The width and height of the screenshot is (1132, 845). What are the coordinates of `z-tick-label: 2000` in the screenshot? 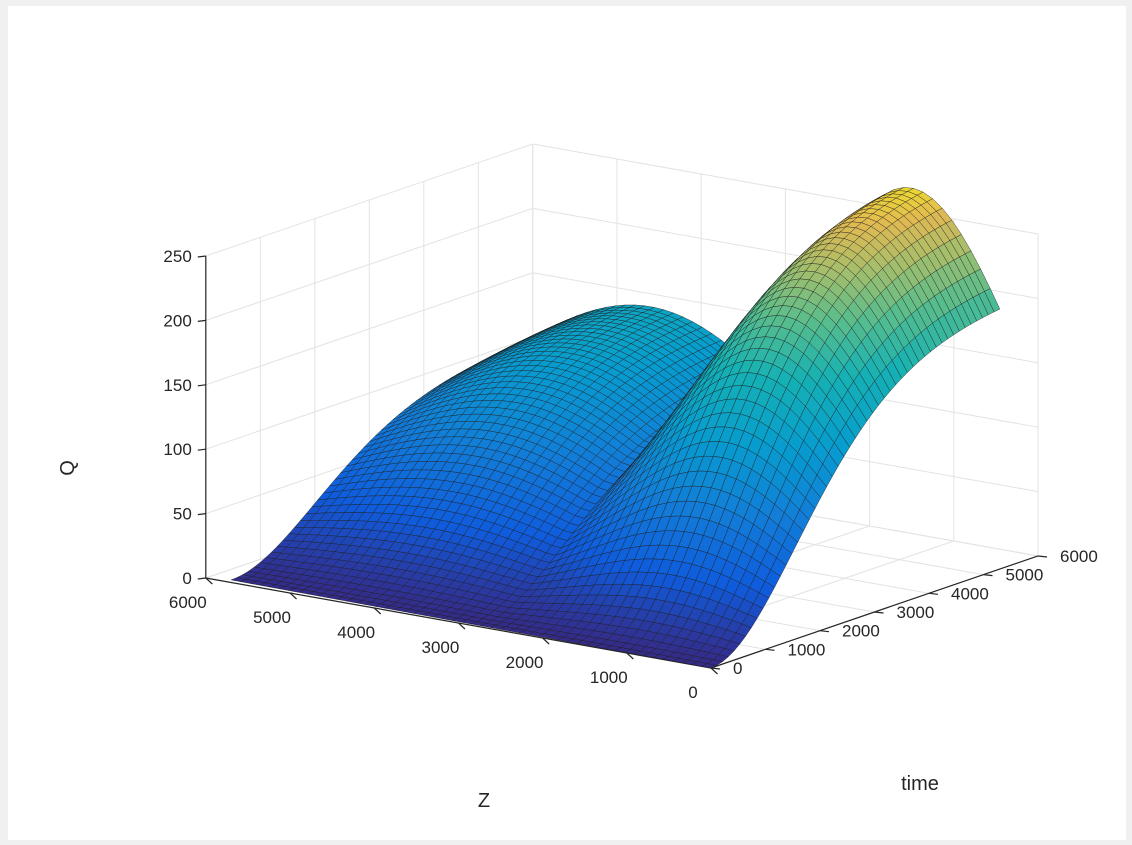 It's located at (525, 662).